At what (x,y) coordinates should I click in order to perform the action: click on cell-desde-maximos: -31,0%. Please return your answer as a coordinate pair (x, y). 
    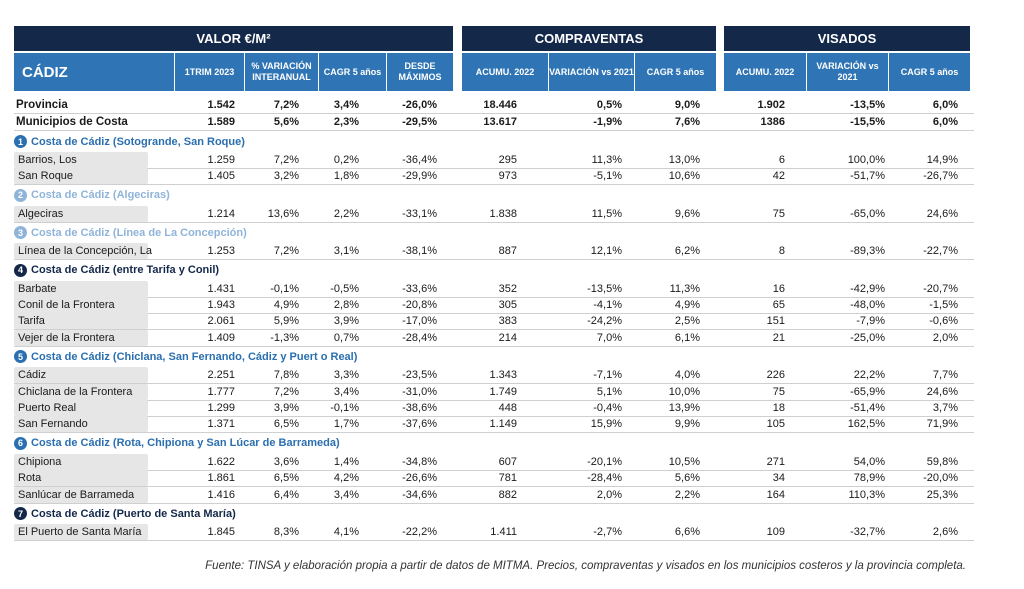
    Looking at the image, I should click on (419, 391).